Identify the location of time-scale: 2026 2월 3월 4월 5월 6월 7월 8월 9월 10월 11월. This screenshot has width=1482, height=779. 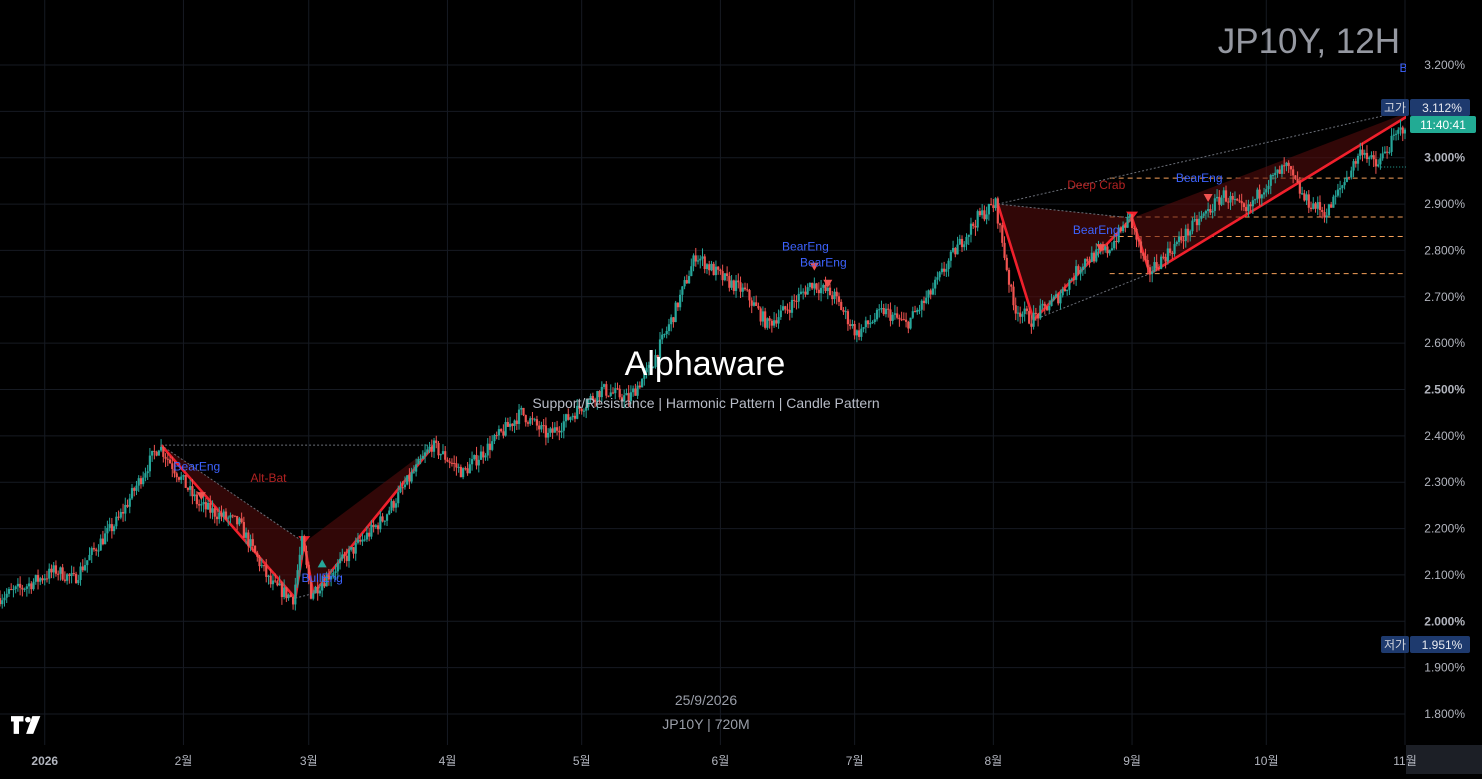
(741, 759).